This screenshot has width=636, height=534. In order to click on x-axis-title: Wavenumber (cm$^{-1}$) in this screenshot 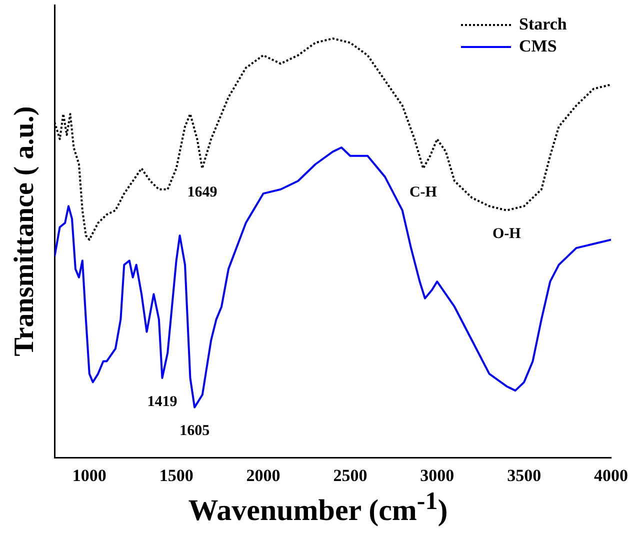, I will do `click(318, 508)`.